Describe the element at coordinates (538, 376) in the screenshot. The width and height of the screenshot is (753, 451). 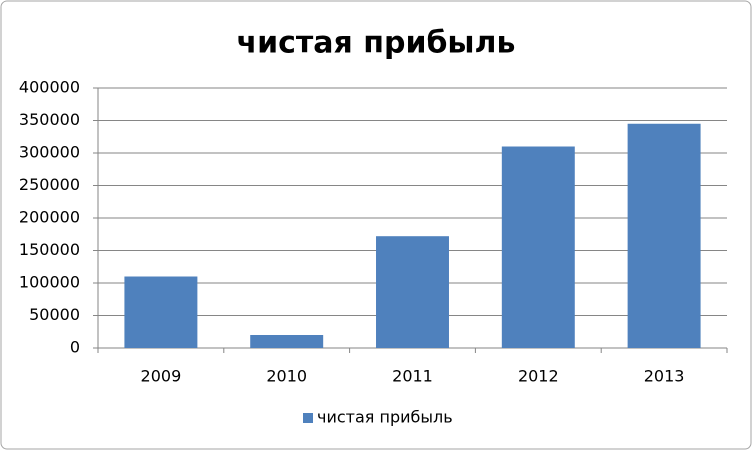
I see `x-tick-label: 2012` at that location.